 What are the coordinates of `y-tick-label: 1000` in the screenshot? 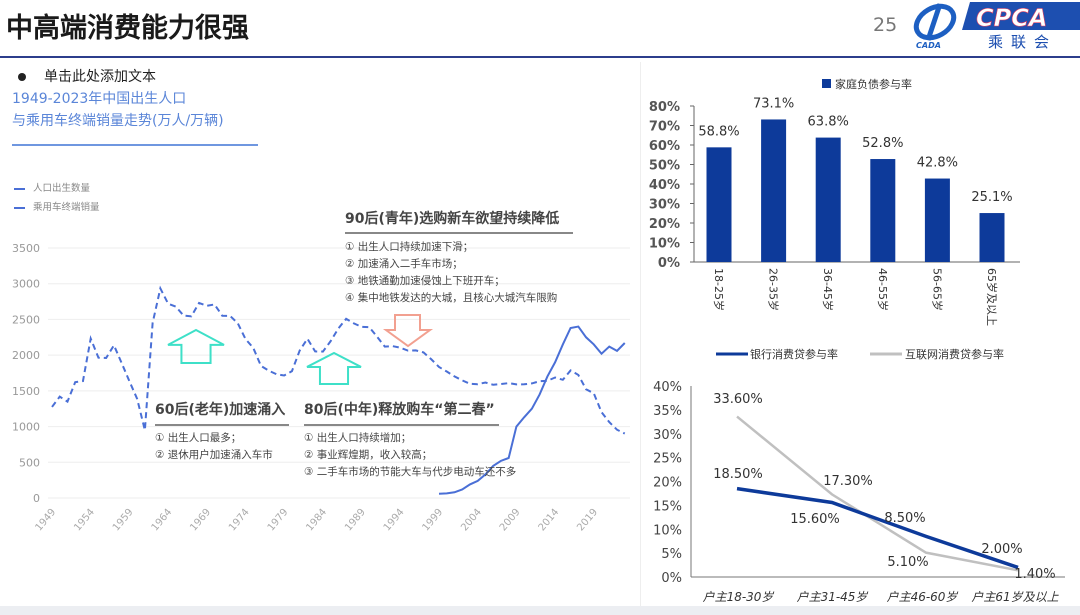 It's located at (26, 427).